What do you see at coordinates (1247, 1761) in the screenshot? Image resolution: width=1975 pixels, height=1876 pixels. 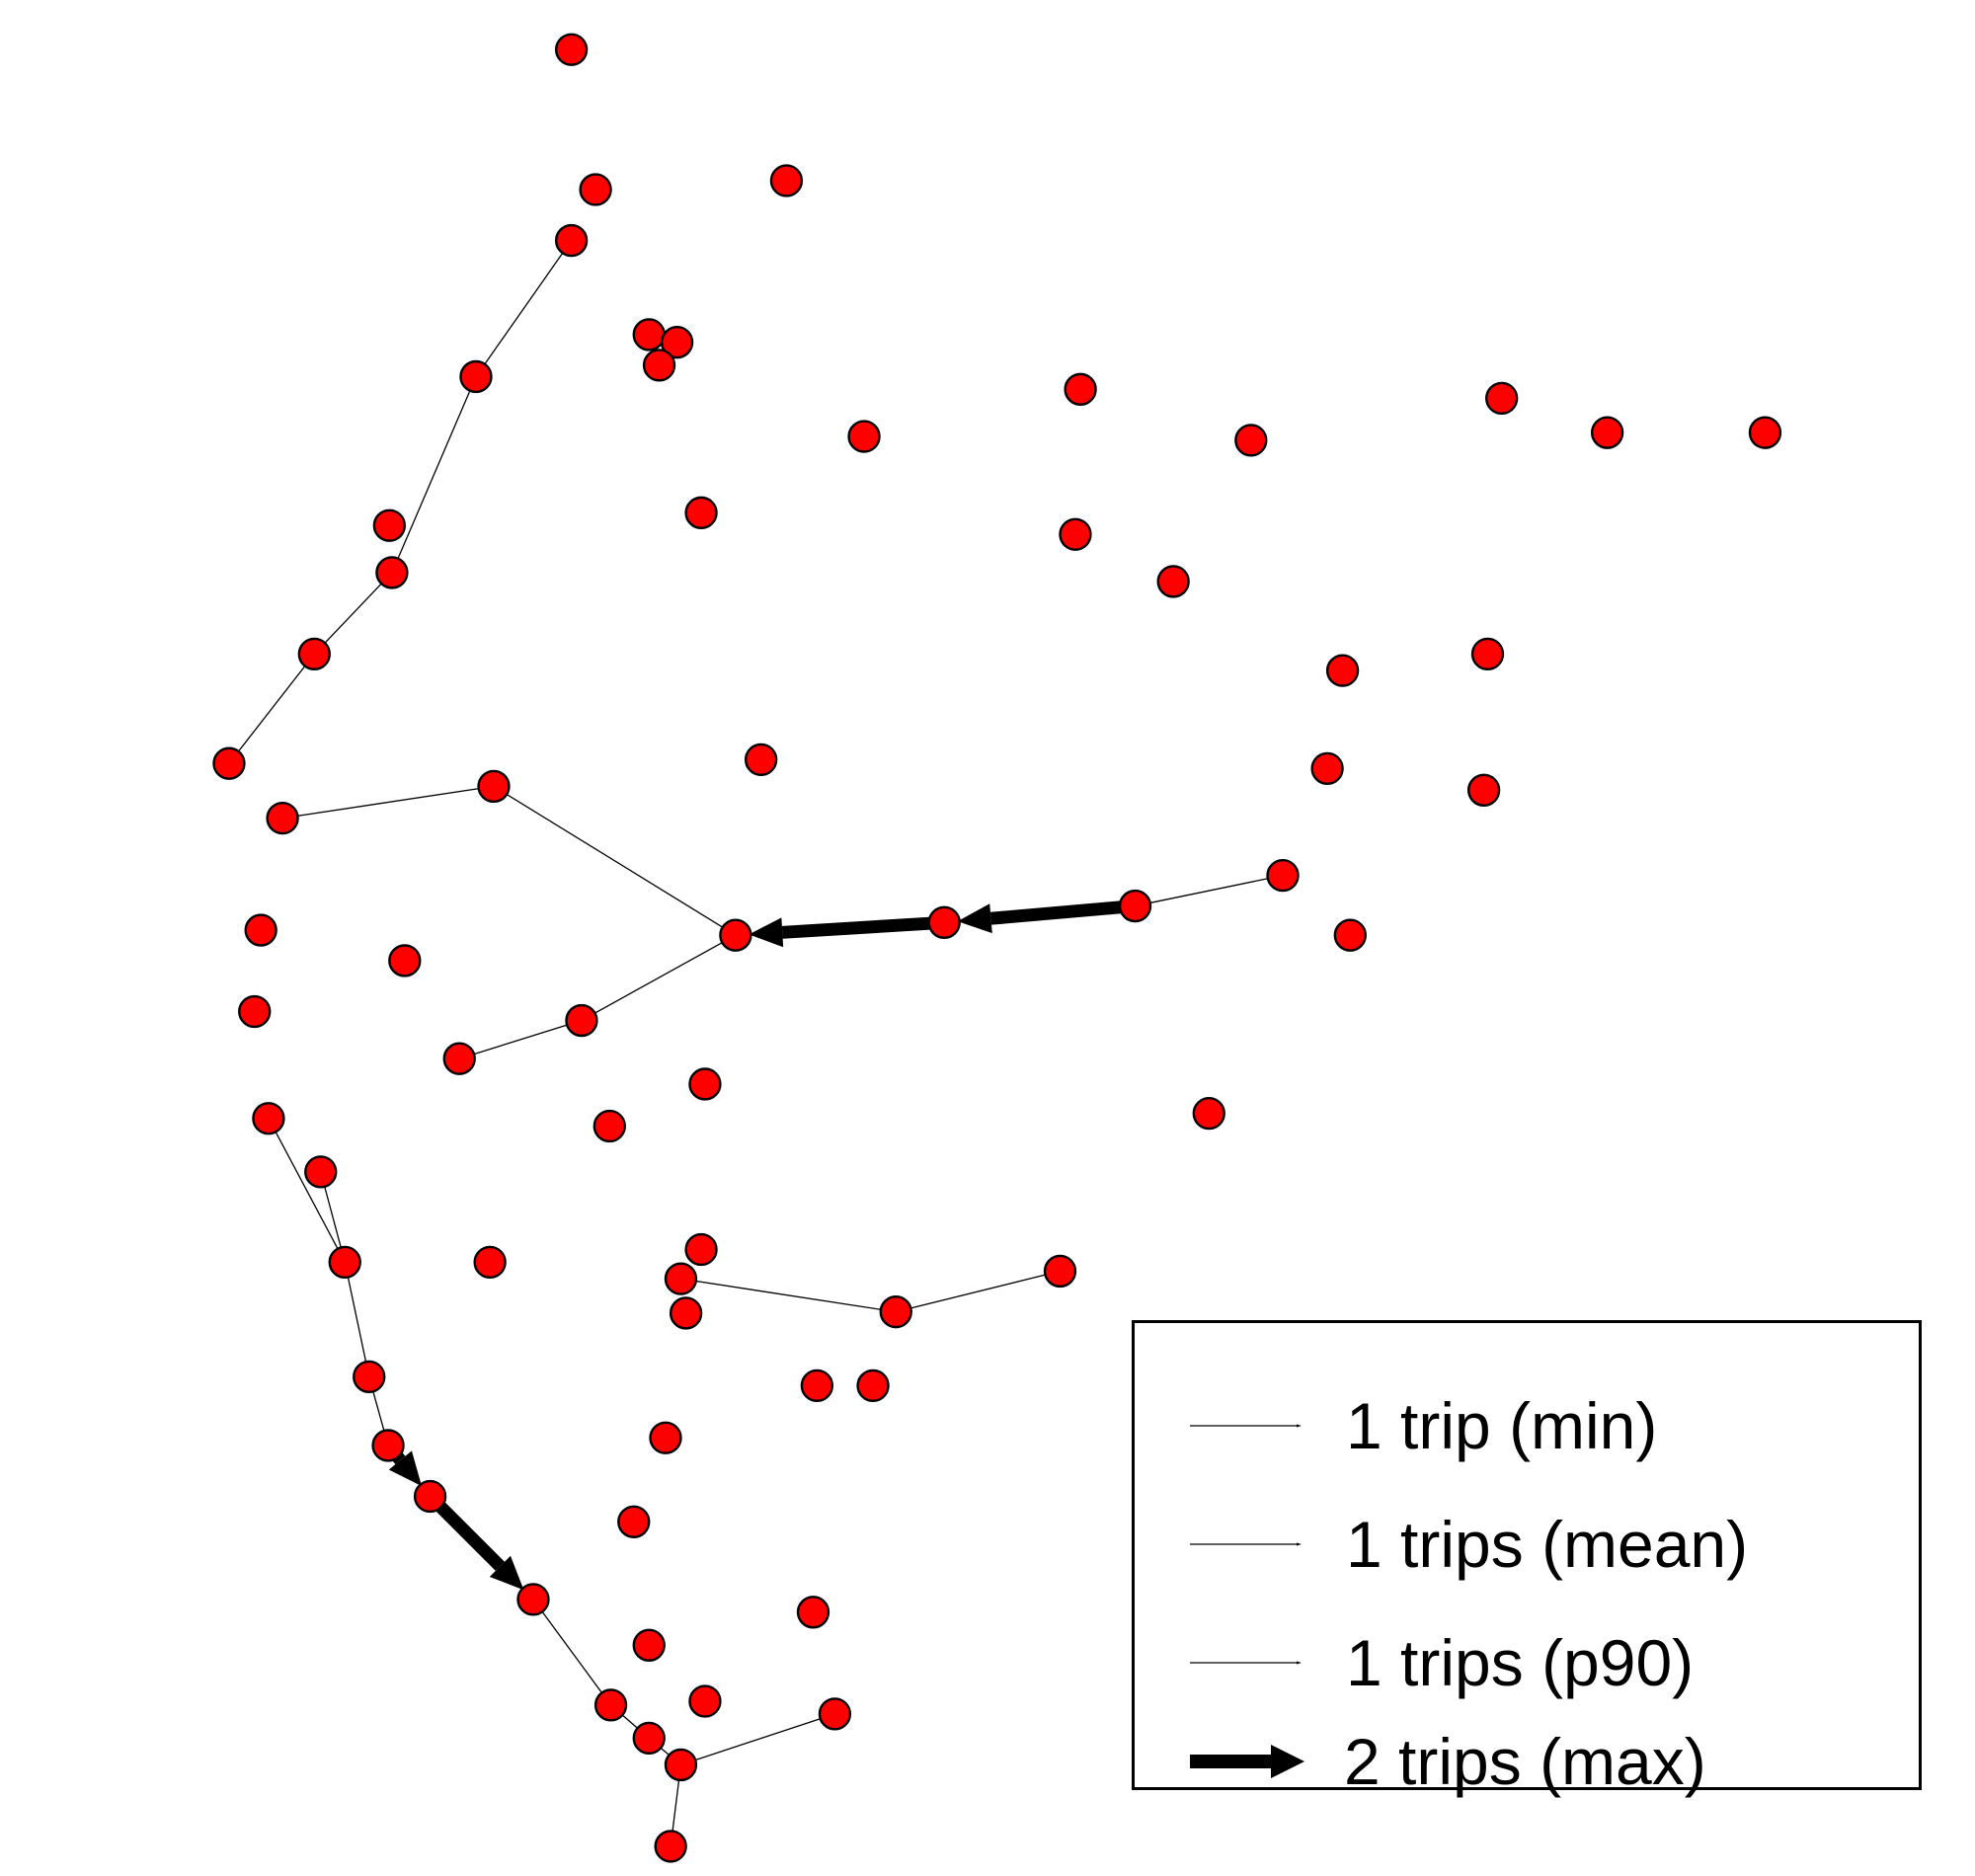 I see `thick-arrow-icon` at bounding box center [1247, 1761].